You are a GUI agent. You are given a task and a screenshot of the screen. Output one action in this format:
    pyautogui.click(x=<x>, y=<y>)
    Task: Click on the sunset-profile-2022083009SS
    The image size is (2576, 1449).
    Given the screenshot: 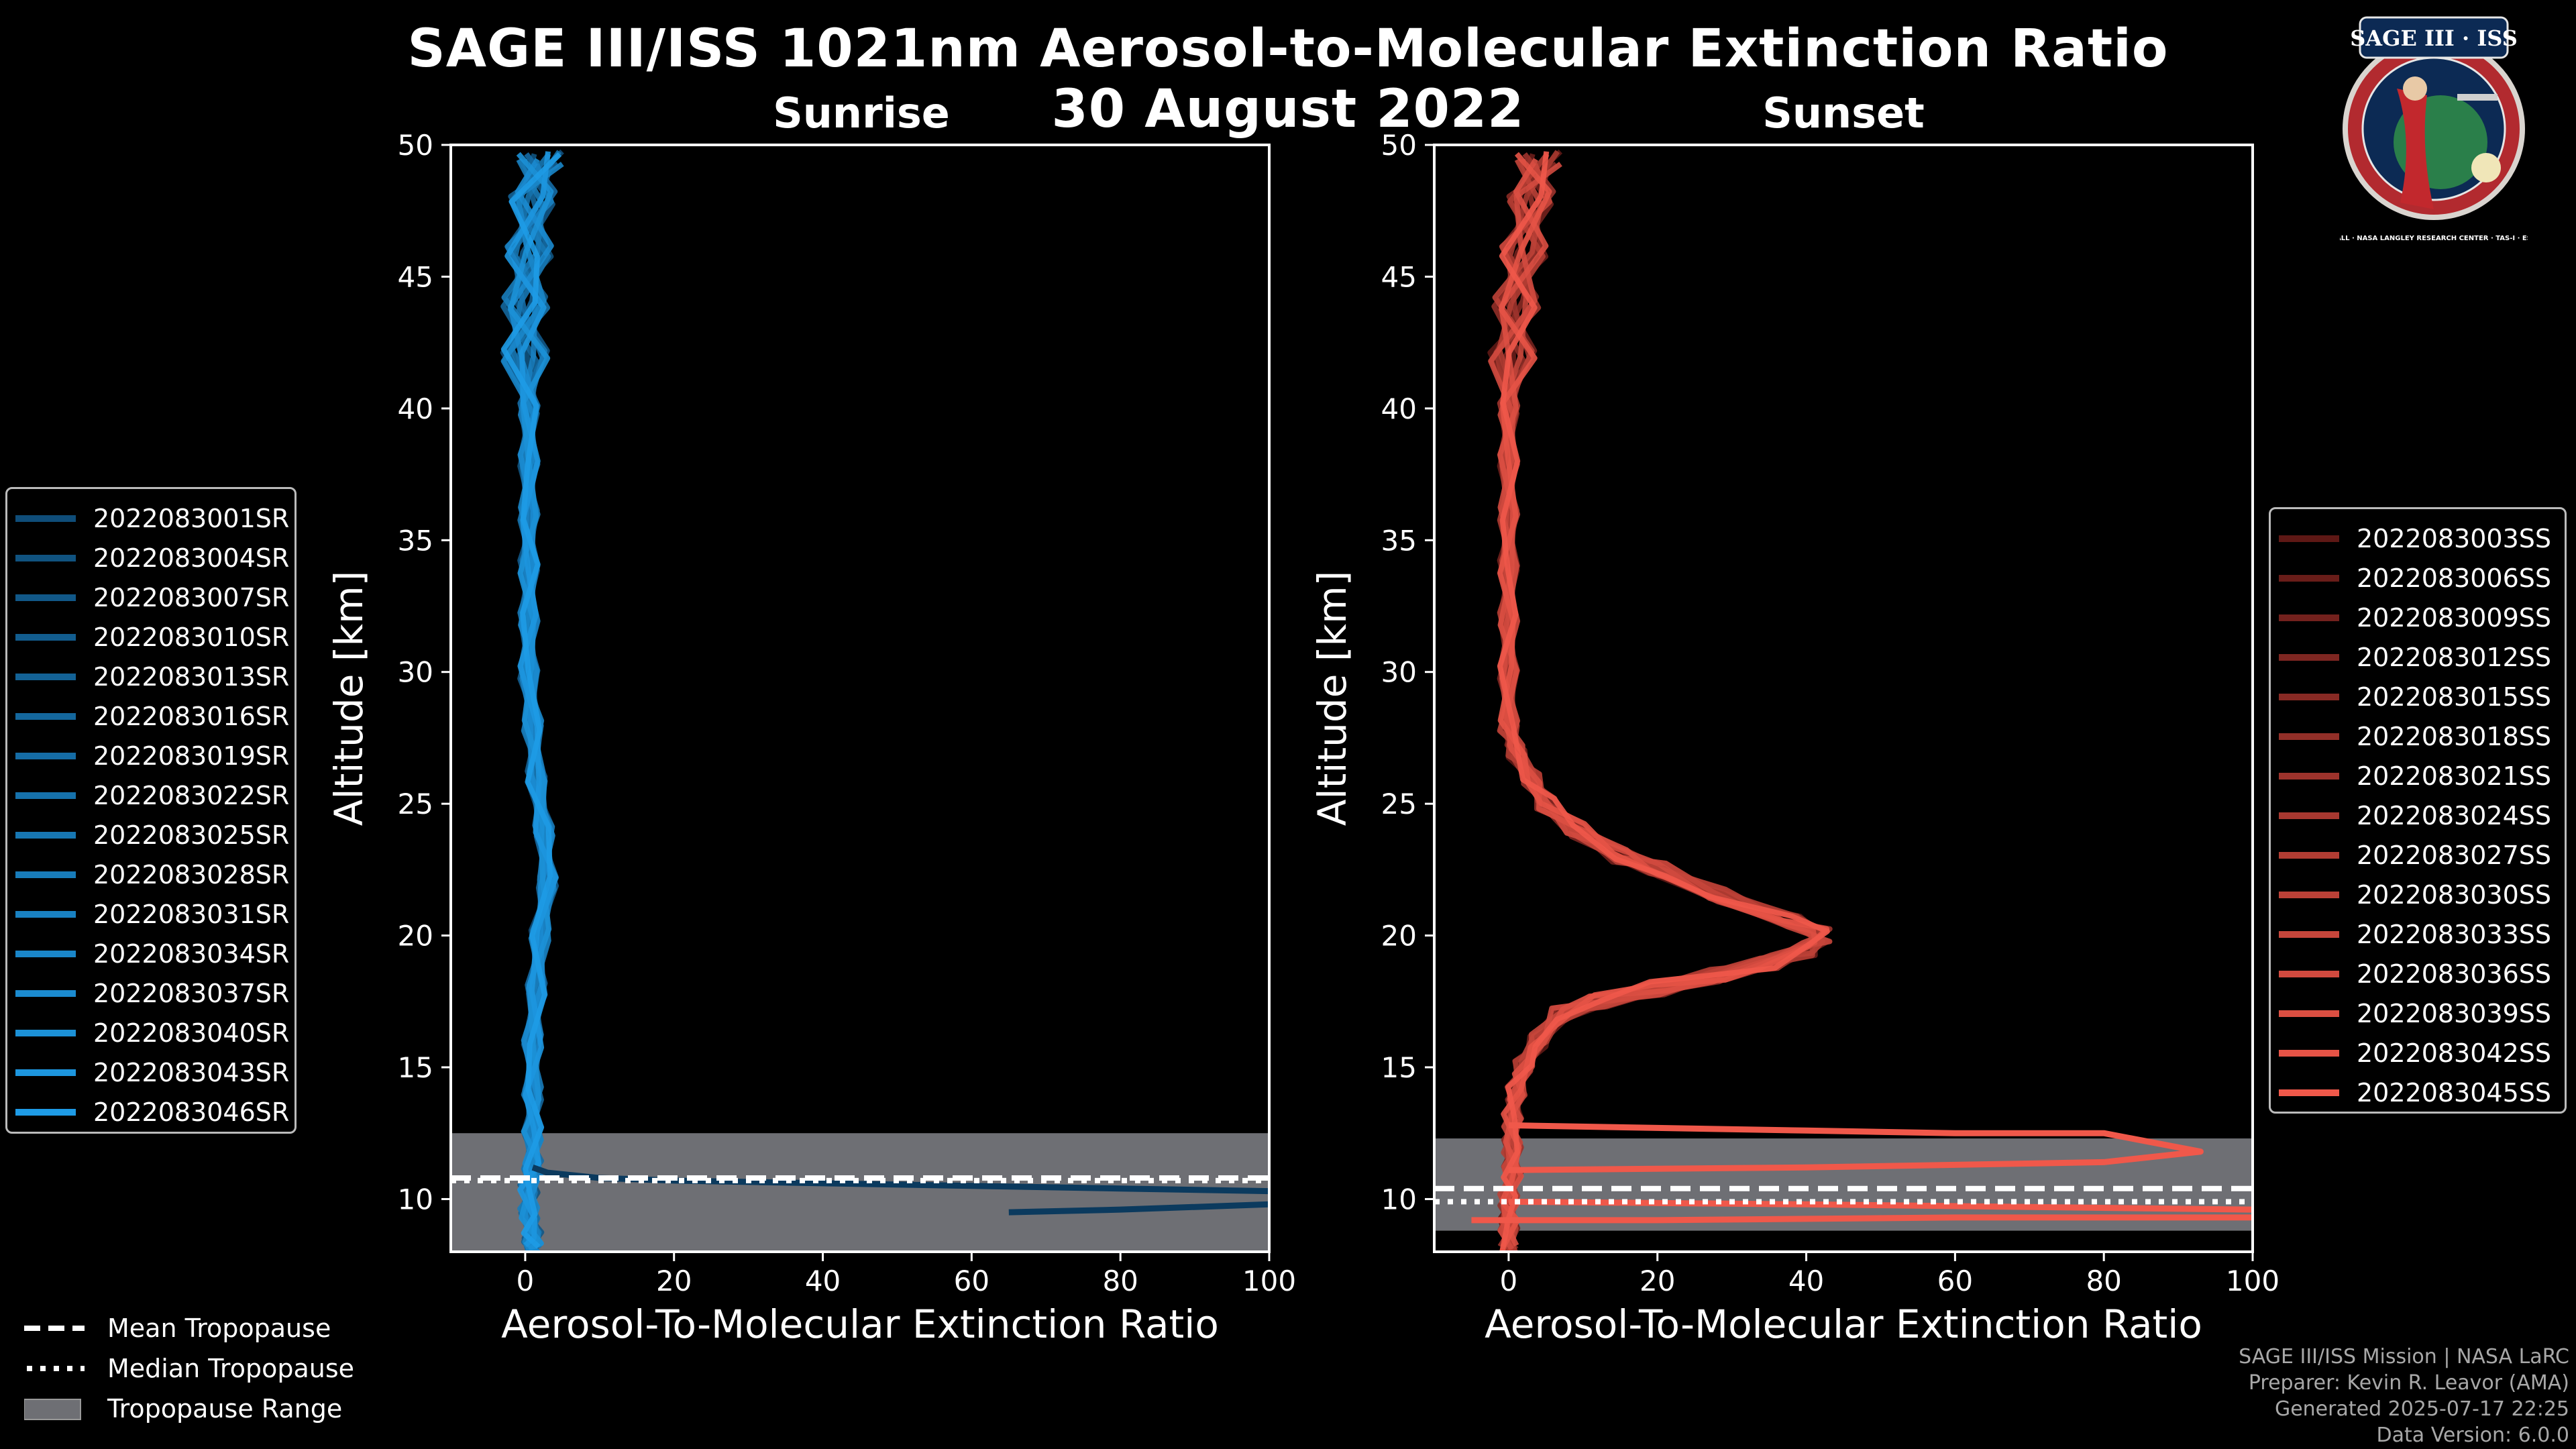 What is the action you would take?
    pyautogui.click(x=1664, y=705)
    